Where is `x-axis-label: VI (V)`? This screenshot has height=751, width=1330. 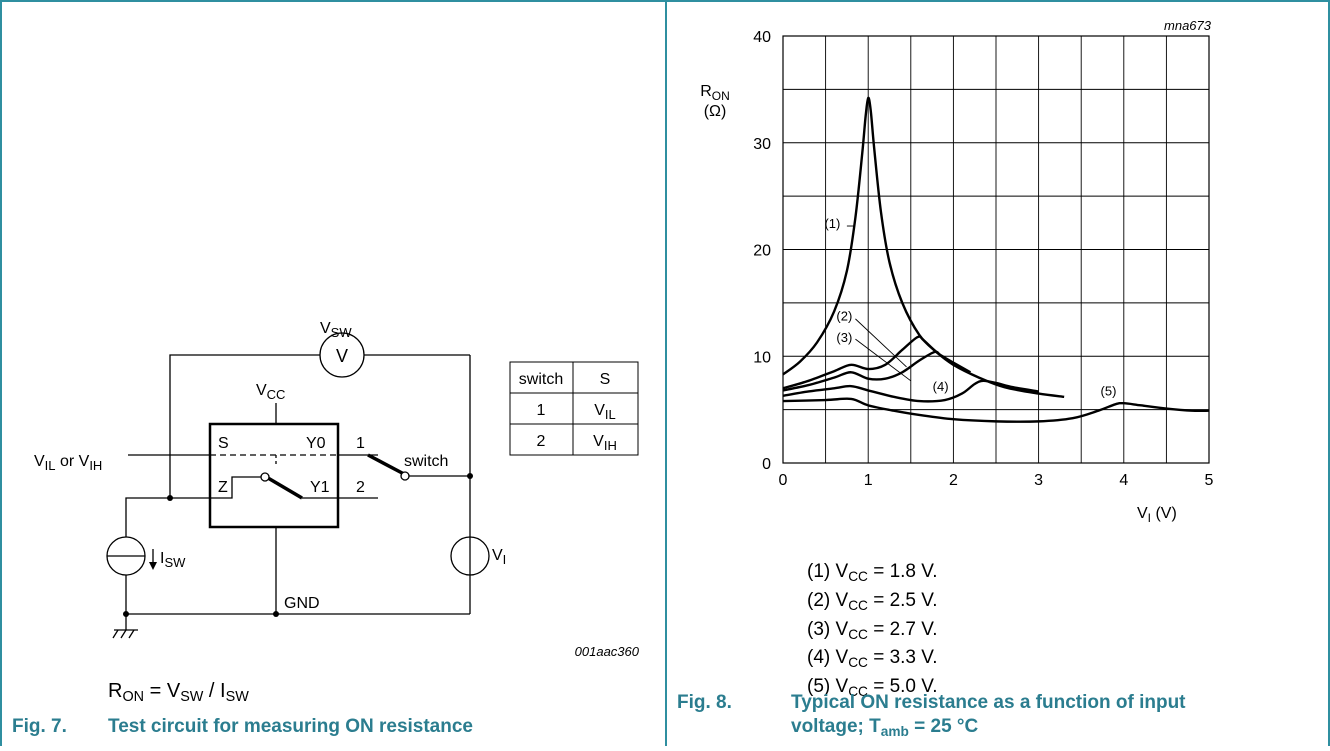 x-axis-label: VI (V) is located at coordinates (1157, 515).